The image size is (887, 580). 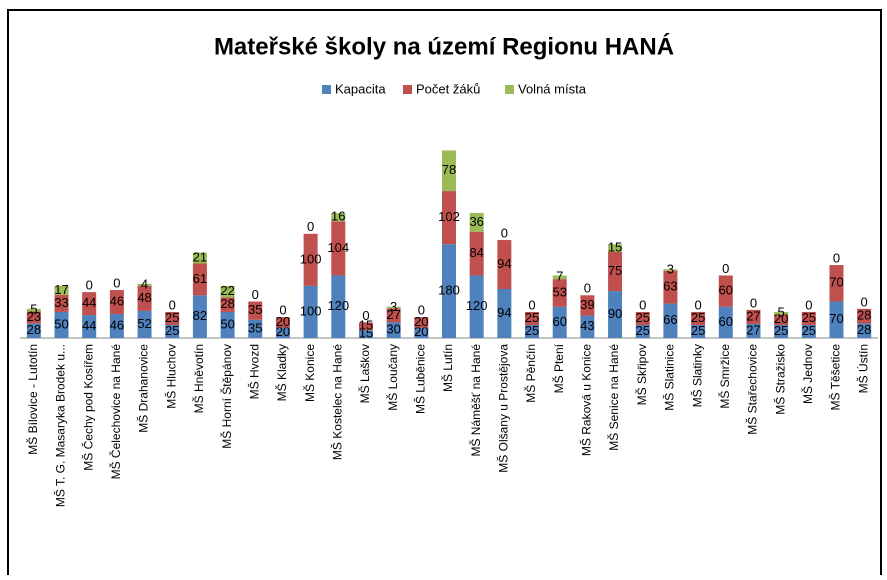 I want to click on x-tick-label: MŠ Hluchov, so click(x=170, y=376).